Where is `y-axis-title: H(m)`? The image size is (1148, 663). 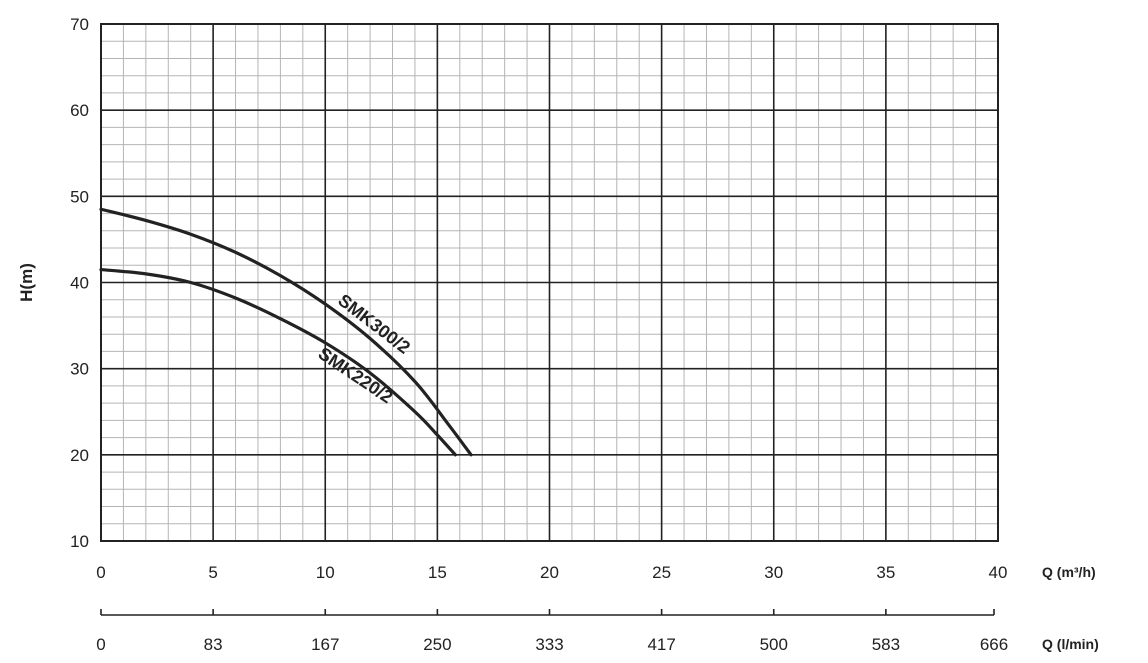
y-axis-title: H(m) is located at coordinates (26, 282).